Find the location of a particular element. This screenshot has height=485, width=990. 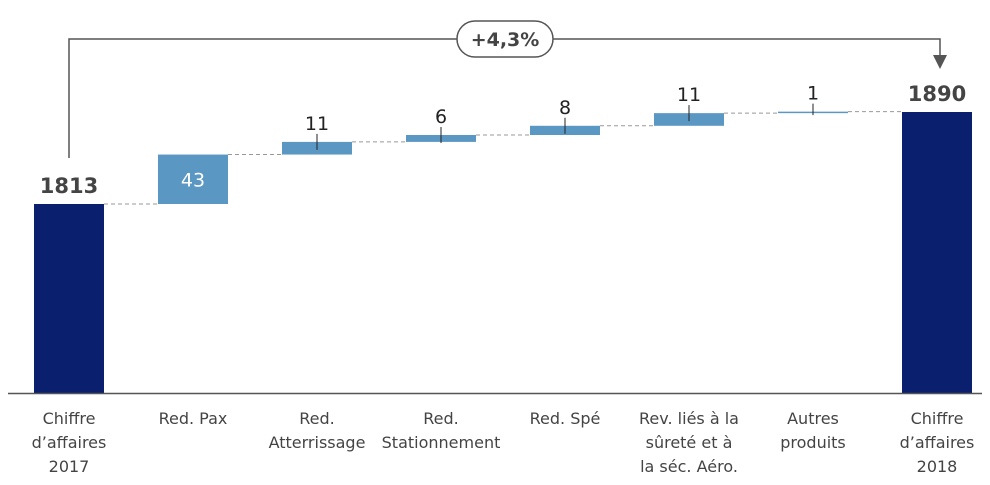

value-label-5: 11 is located at coordinates (689, 95).